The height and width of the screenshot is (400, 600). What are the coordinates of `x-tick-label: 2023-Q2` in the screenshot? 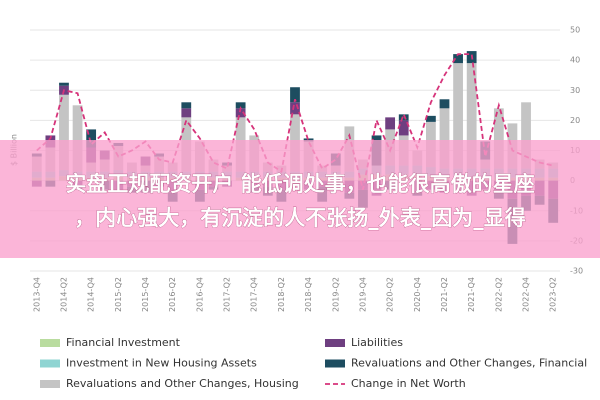 It's located at (553, 294).